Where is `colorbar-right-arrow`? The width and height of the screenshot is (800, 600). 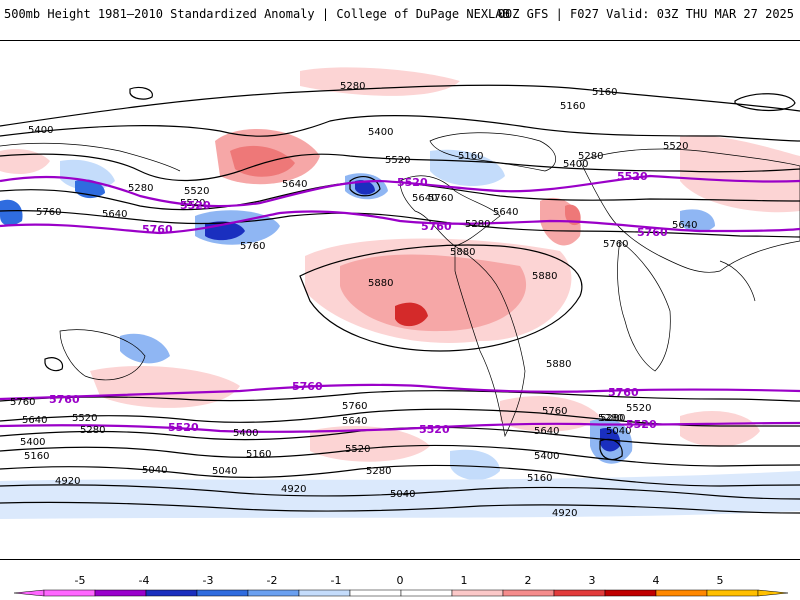 colorbar-right-arrow is located at coordinates (773, 593).